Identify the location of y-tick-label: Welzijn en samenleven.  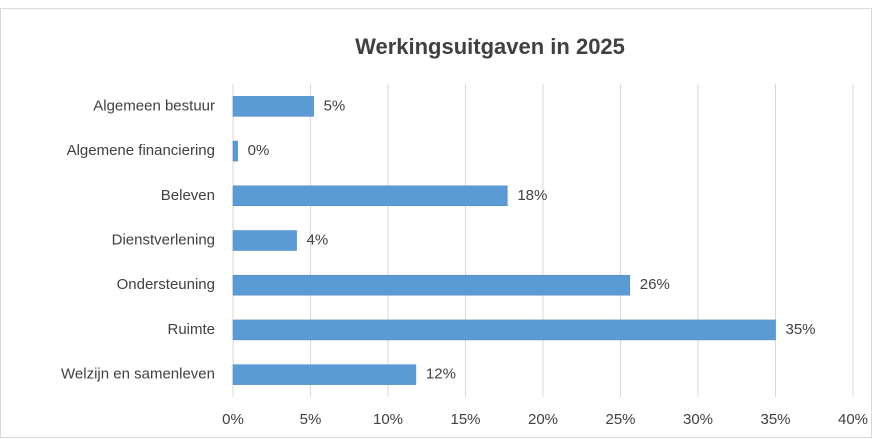
(138, 374).